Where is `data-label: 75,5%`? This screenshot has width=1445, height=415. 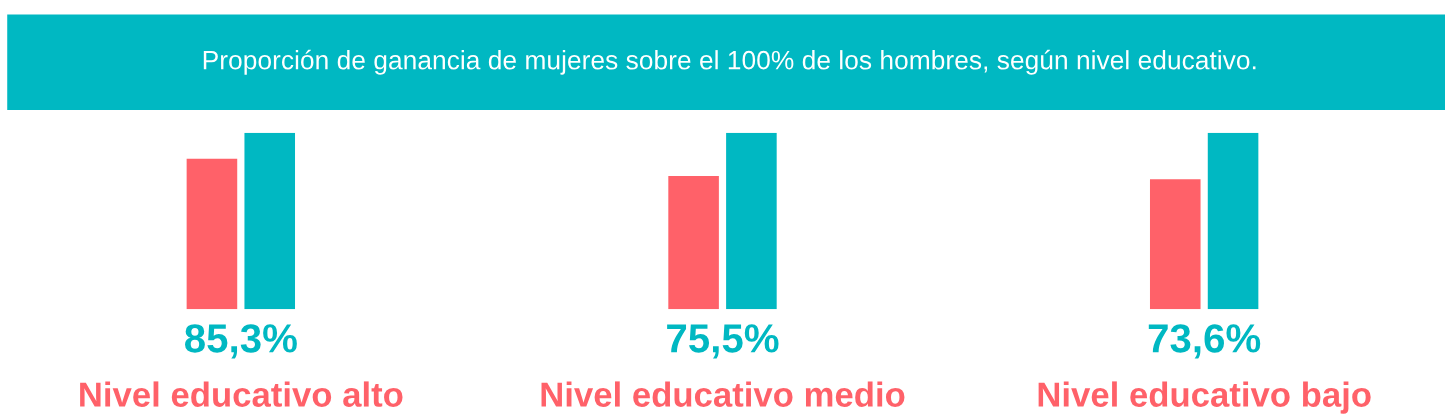 data-label: 75,5% is located at coordinates (723, 341).